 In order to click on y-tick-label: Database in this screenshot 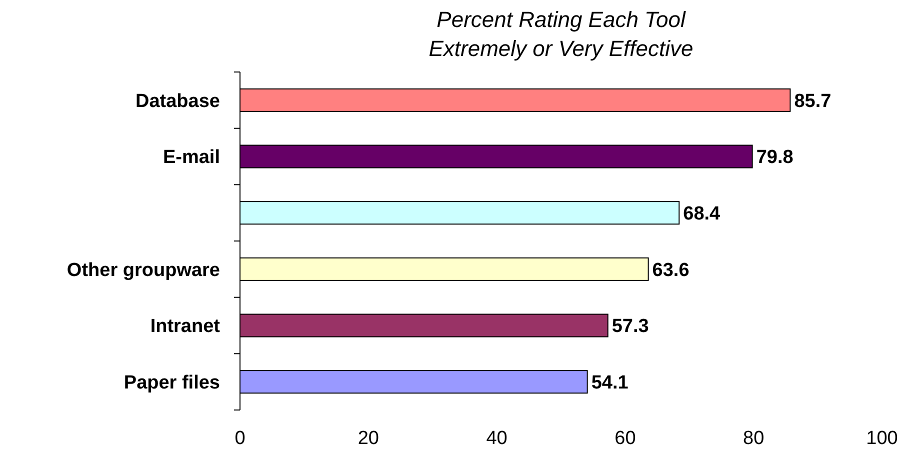, I will do `click(178, 101)`.